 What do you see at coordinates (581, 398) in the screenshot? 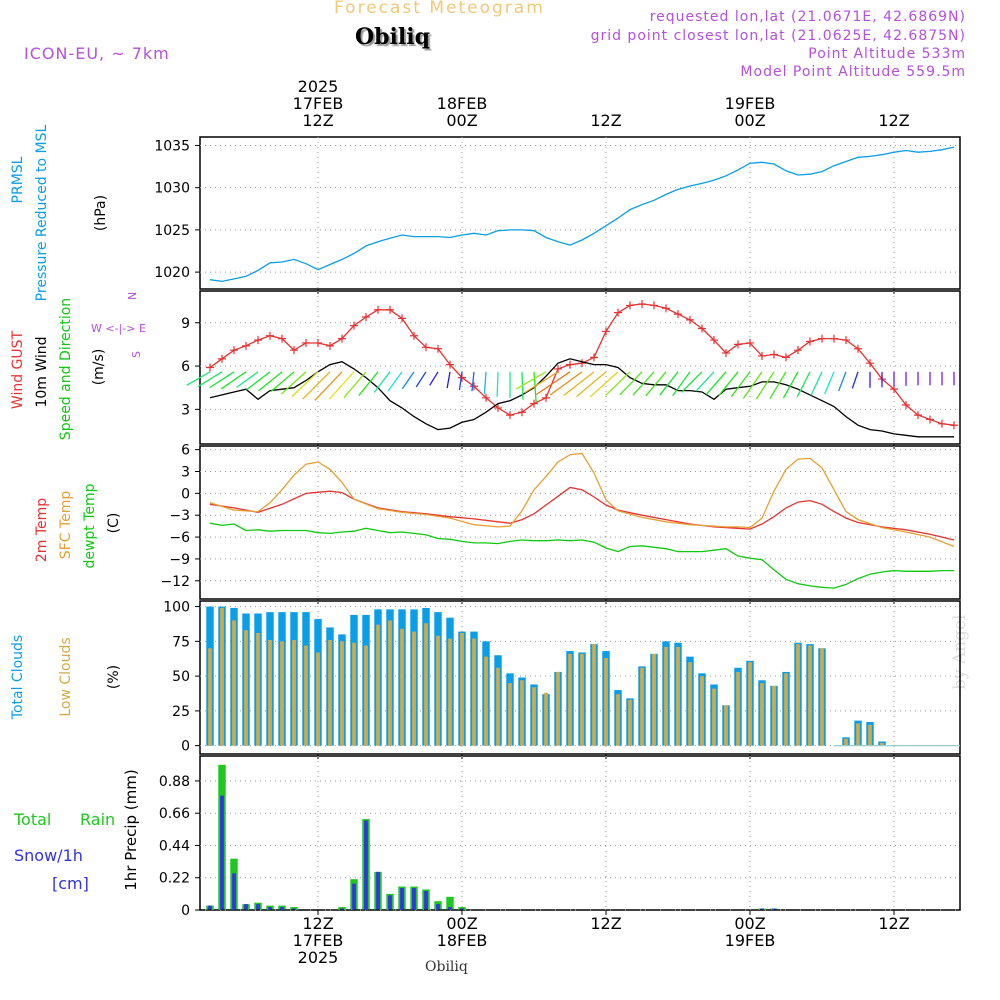
I see `wind-wind-line` at bounding box center [581, 398].